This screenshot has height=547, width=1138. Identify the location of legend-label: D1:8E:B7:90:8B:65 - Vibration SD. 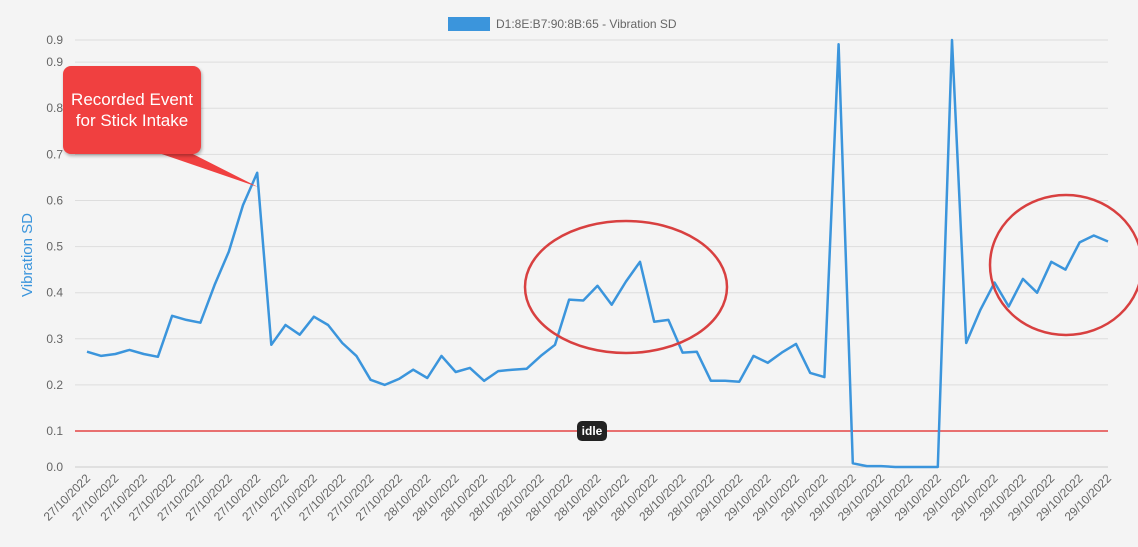
(586, 24).